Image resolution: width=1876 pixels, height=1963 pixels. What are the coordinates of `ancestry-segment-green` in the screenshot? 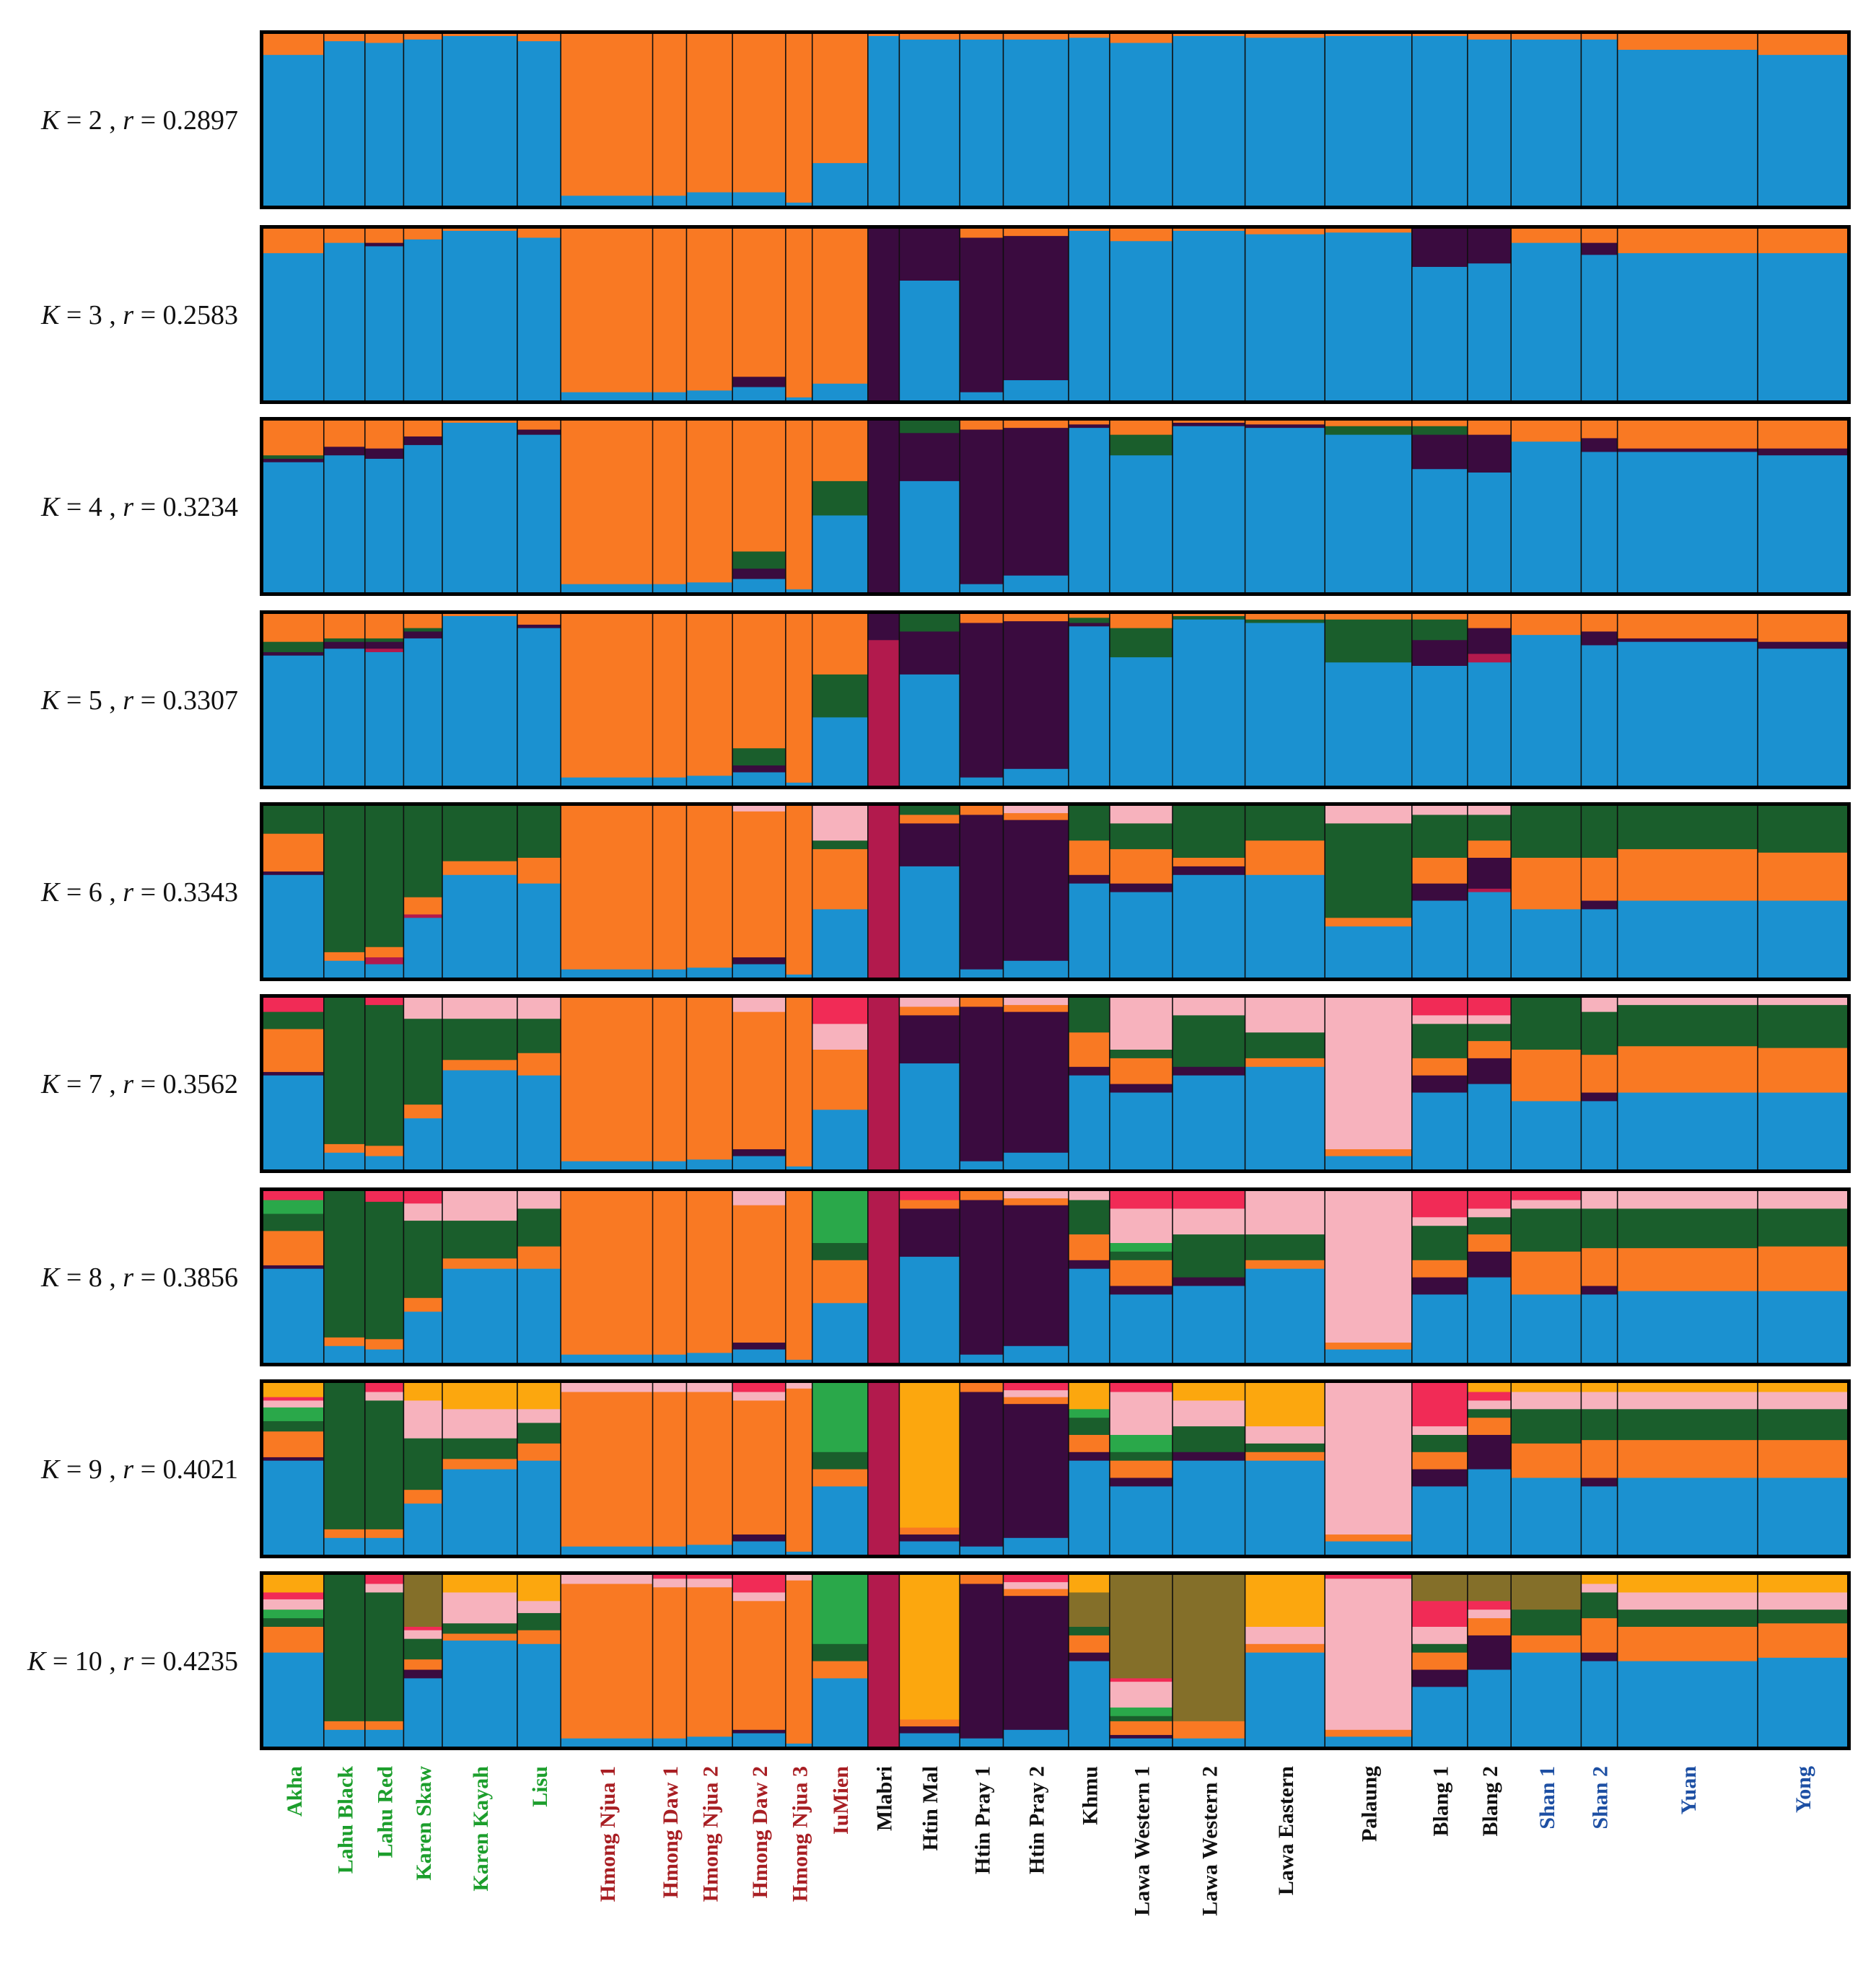 It's located at (1089, 1413).